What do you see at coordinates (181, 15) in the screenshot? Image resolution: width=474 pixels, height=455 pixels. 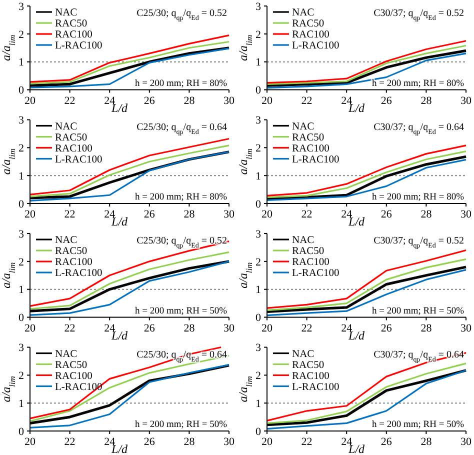 I see `annotation: C25/30; q$_{qp}$/q$_{Ed}$ = 0.52` at bounding box center [181, 15].